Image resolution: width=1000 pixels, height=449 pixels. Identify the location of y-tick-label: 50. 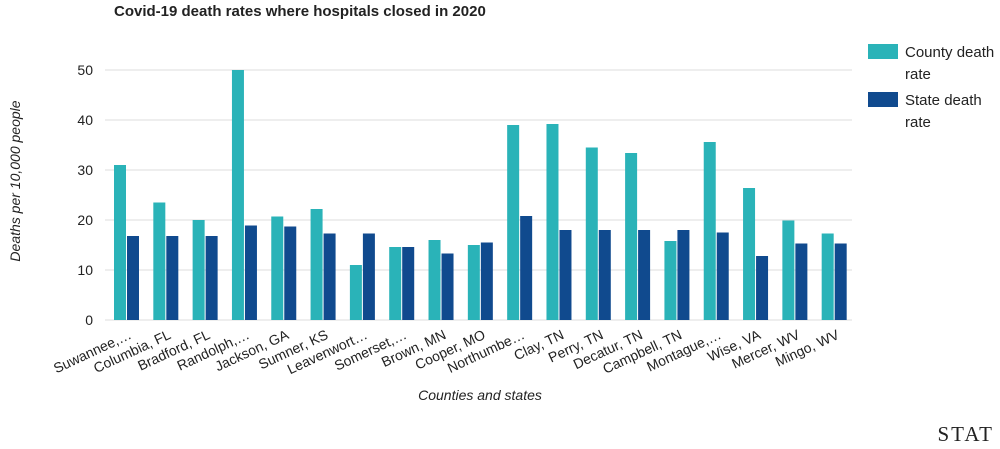
(85, 70).